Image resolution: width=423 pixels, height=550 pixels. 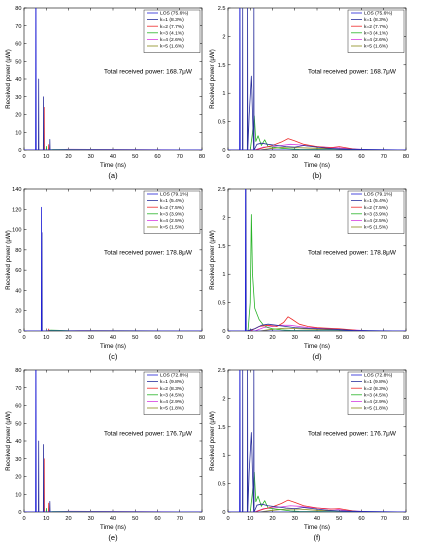 What do you see at coordinates (68, 157) in the screenshot?
I see `x-tick-label: 20` at bounding box center [68, 157].